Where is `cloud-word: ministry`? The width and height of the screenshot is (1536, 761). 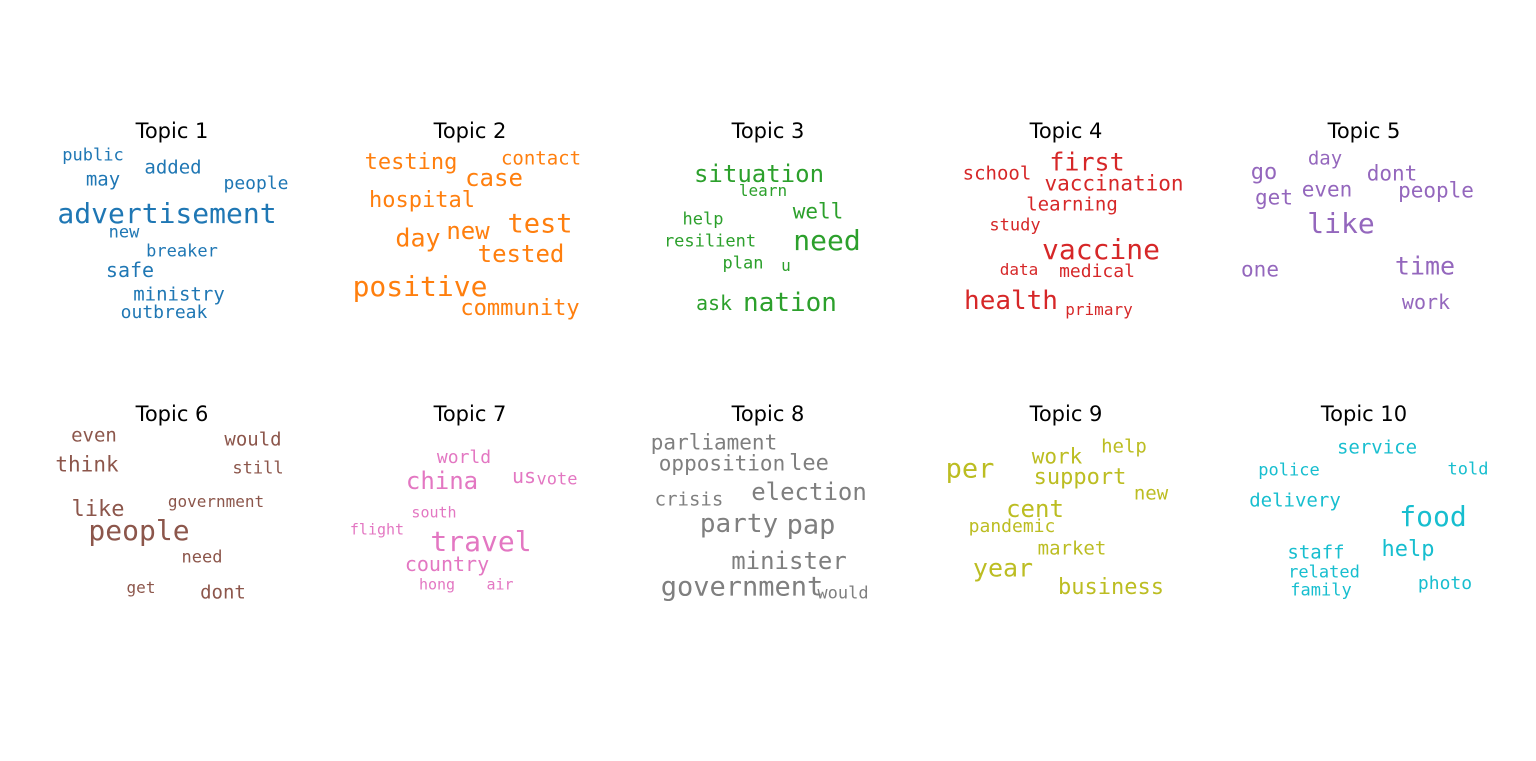 cloud-word: ministry is located at coordinates (179, 294).